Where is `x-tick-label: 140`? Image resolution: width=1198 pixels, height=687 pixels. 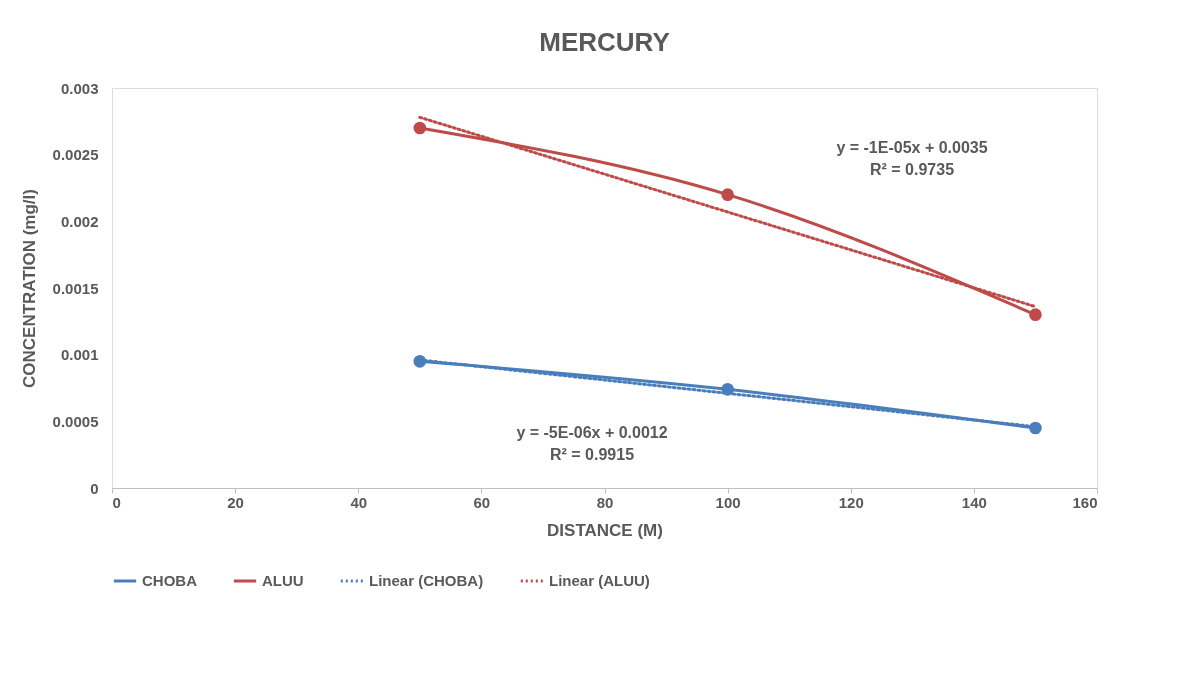
x-tick-label: 140 is located at coordinates (974, 502).